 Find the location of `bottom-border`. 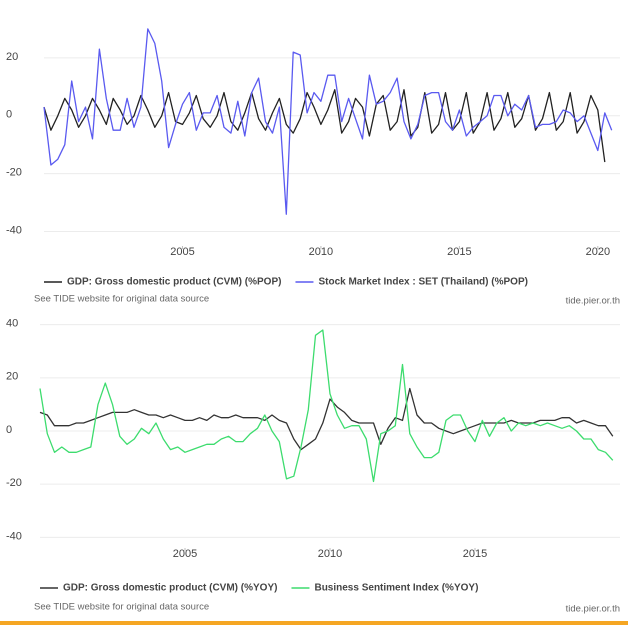

bottom-border is located at coordinates (314, 623).